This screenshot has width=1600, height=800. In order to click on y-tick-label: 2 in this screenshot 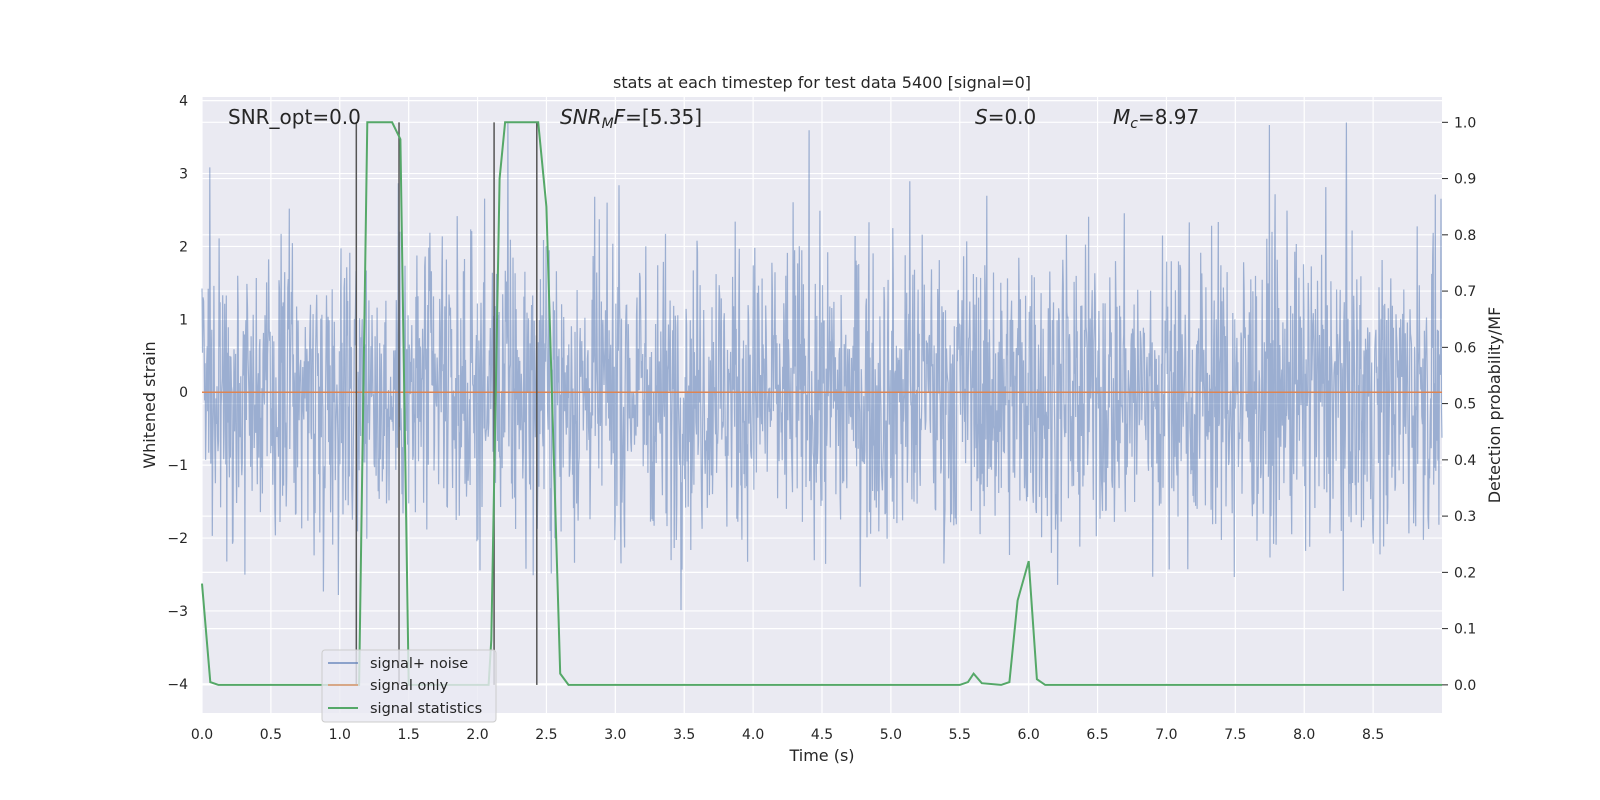, I will do `click(183, 247)`.